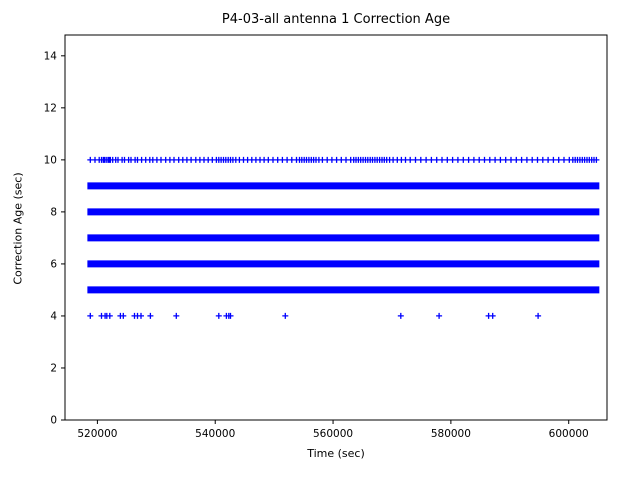 The width and height of the screenshot is (640, 480). What do you see at coordinates (336, 19) in the screenshot?
I see `chart-title: P4-03-all antenna 1 Correction Age` at bounding box center [336, 19].